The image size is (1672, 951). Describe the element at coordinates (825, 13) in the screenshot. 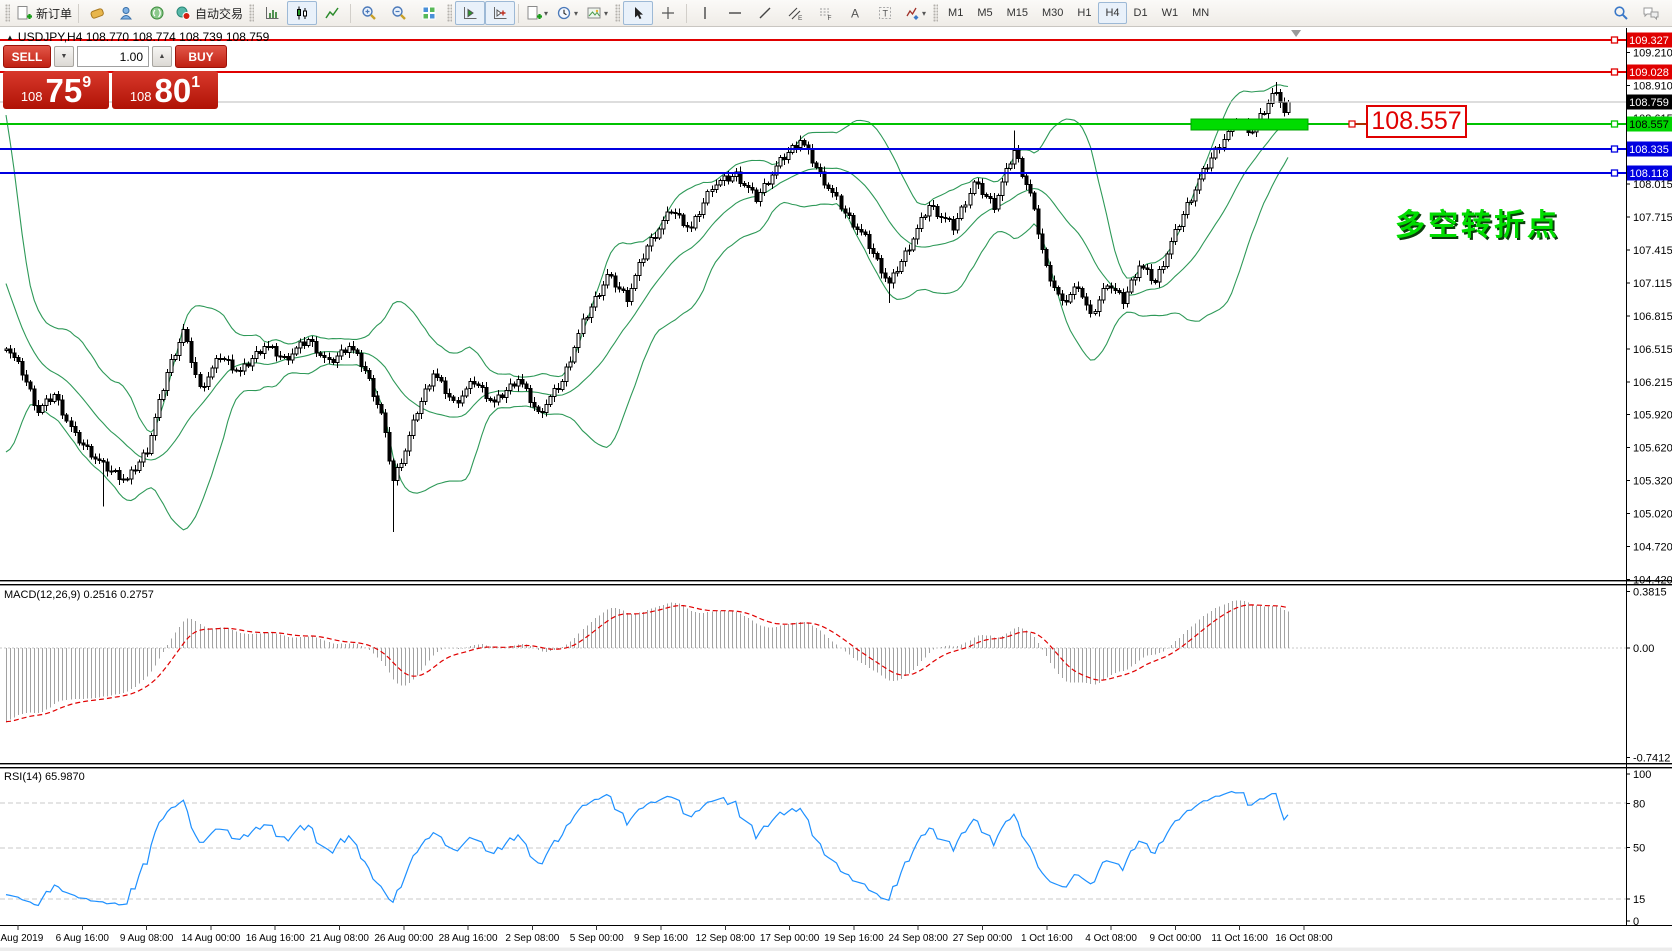

I see `fibonacci-button: F` at that location.